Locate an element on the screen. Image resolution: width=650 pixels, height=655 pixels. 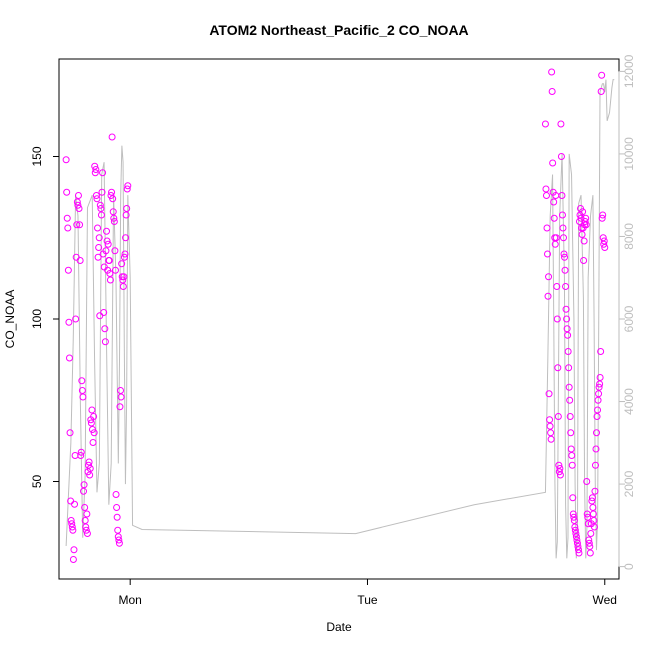
y-axis-left: 50 100 150 is located at coordinates (45, 317).